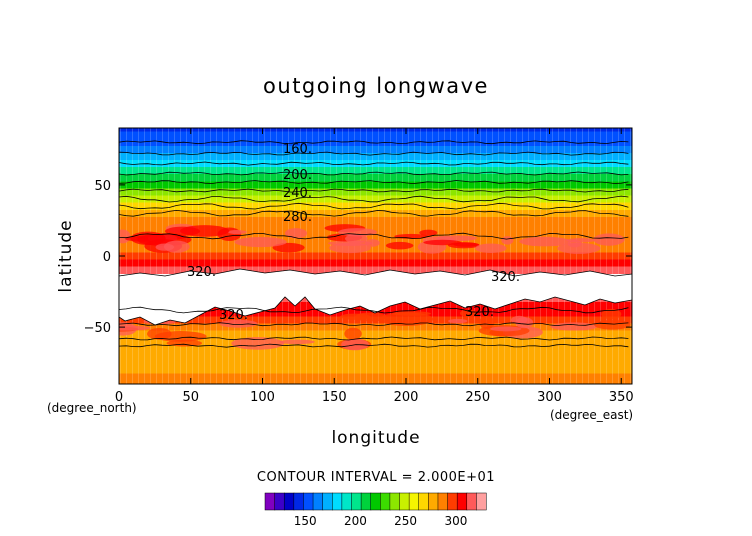 The image size is (752, 536). What do you see at coordinates (297, 217) in the screenshot?
I see `contour-label-280: 280.` at bounding box center [297, 217].